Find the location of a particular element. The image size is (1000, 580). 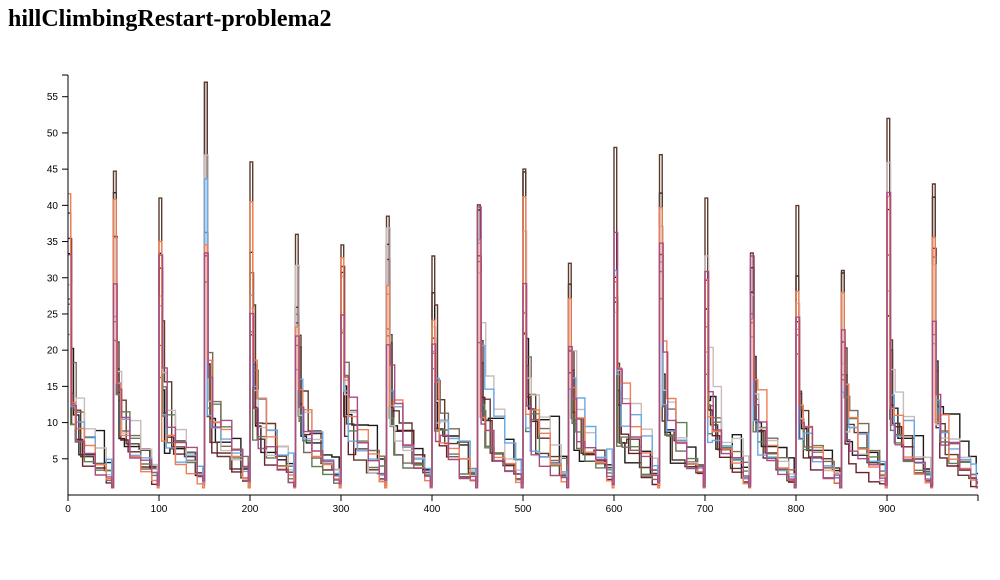

x-tick-label: 400 is located at coordinates (432, 509).